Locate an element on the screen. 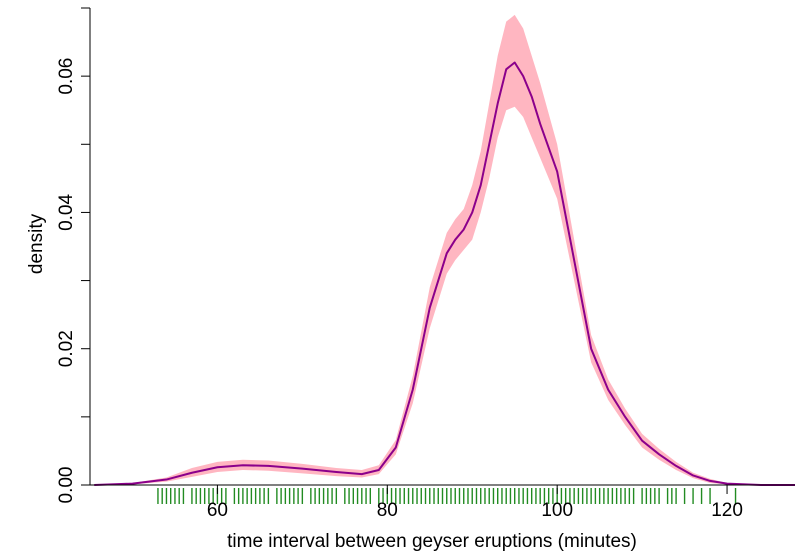 The height and width of the screenshot is (558, 796). y-tick-label: 0.04 is located at coordinates (66, 212).